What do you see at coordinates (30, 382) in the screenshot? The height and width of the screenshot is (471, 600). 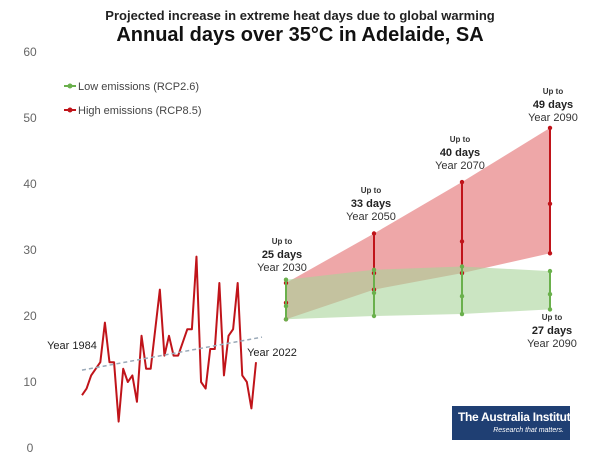 I see `y-tick-label: 10` at bounding box center [30, 382].